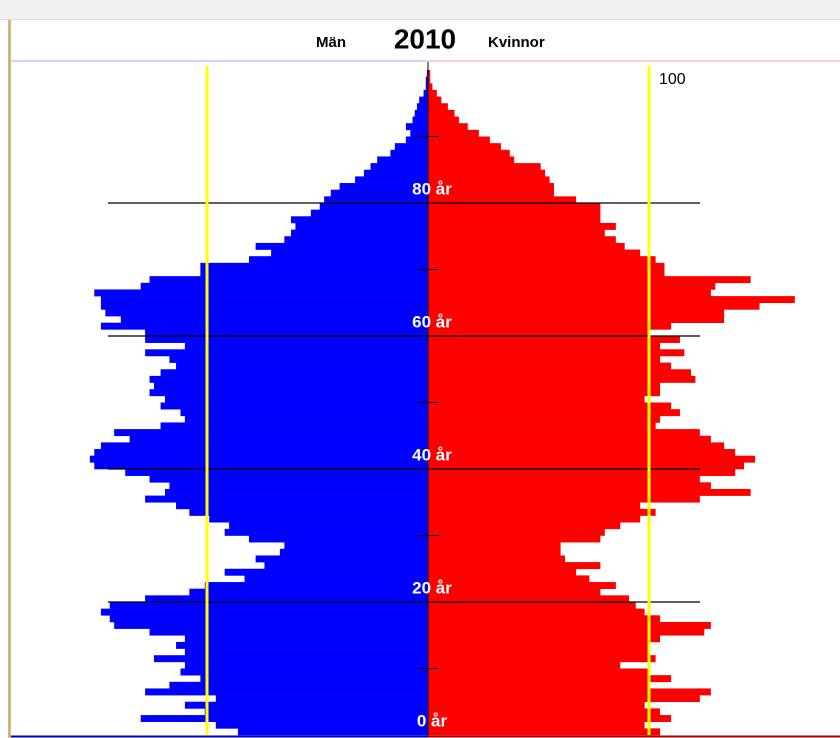  Describe the element at coordinates (432, 587) in the screenshot. I see `y-tick-label: 20 år` at that location.